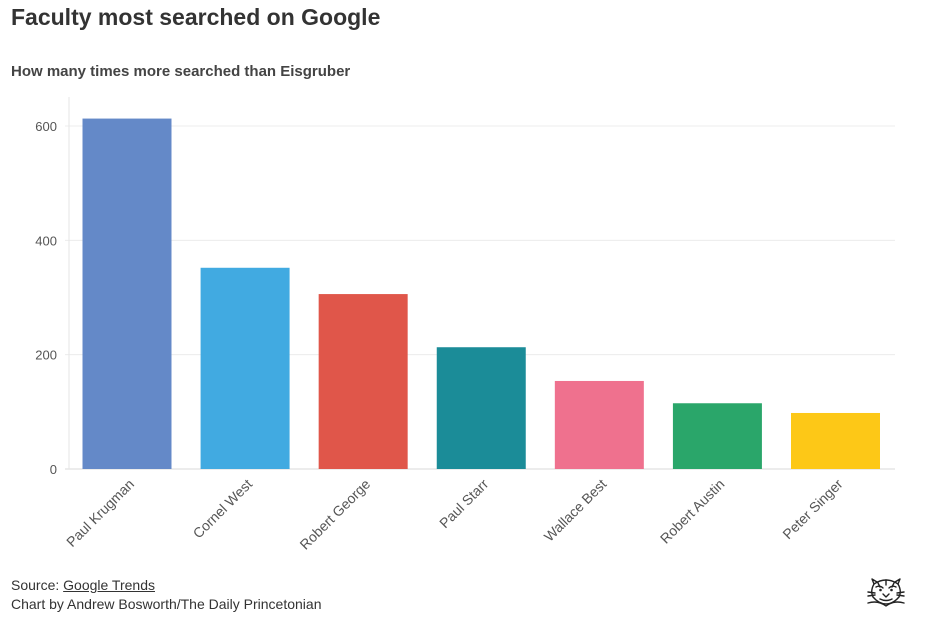 Image resolution: width=927 pixels, height=621 pixels. Describe the element at coordinates (52, 287) in the screenshot. I see `y-axis: 0 200 400 600` at that location.